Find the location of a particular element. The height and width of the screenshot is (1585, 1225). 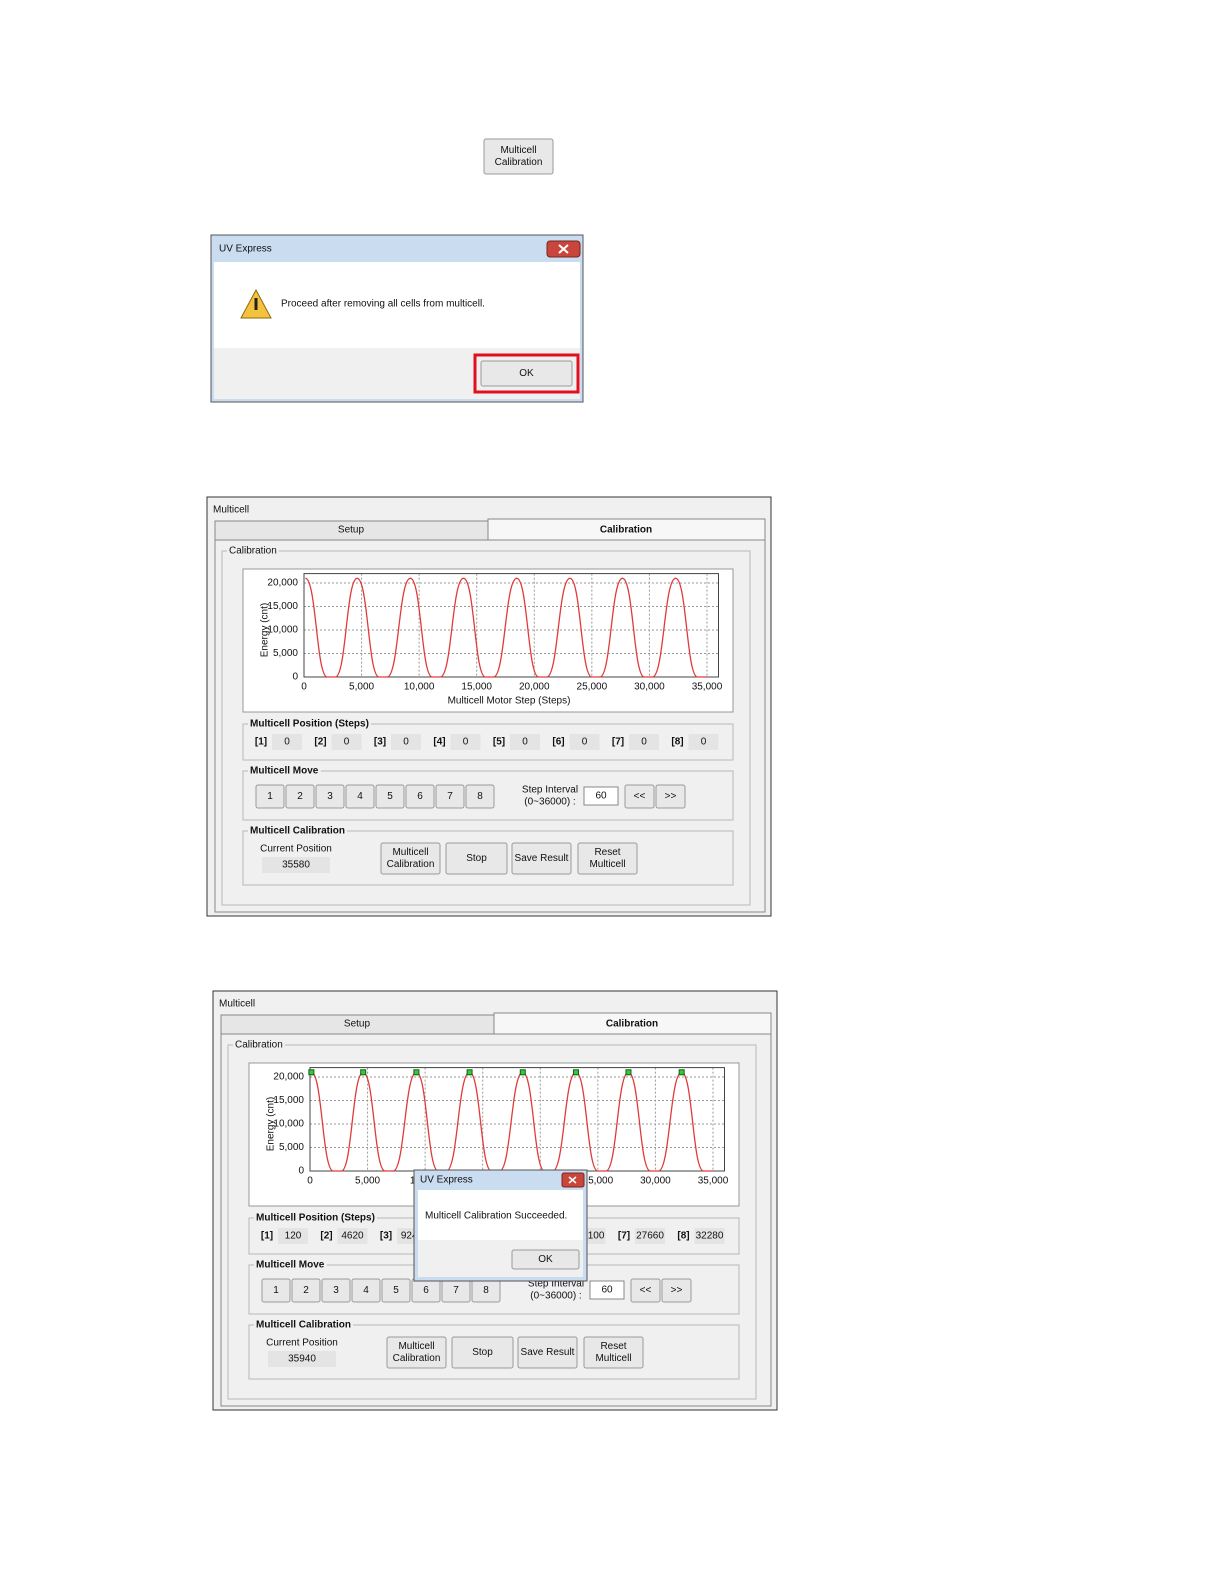

y-axis-label: Energy (cnt) is located at coordinates (265, 630).